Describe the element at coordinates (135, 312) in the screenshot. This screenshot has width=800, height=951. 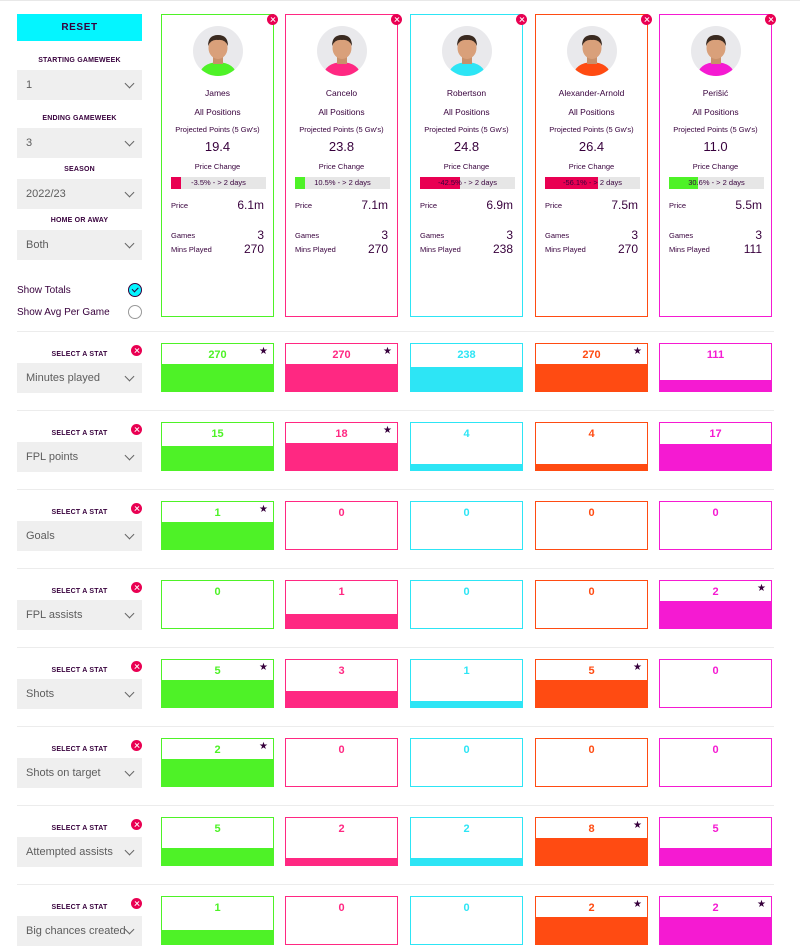
I see `unchecked-radio-icon` at that location.